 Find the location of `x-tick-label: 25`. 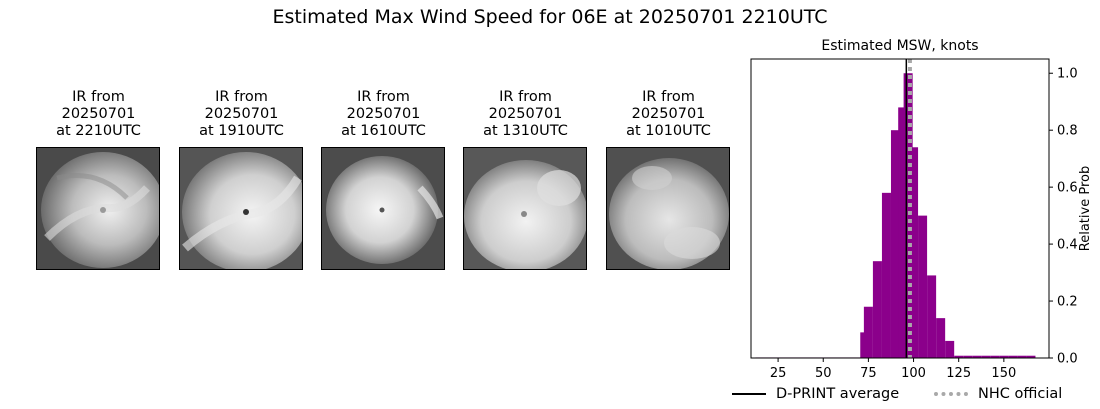

x-tick-label: 25 is located at coordinates (778, 373).